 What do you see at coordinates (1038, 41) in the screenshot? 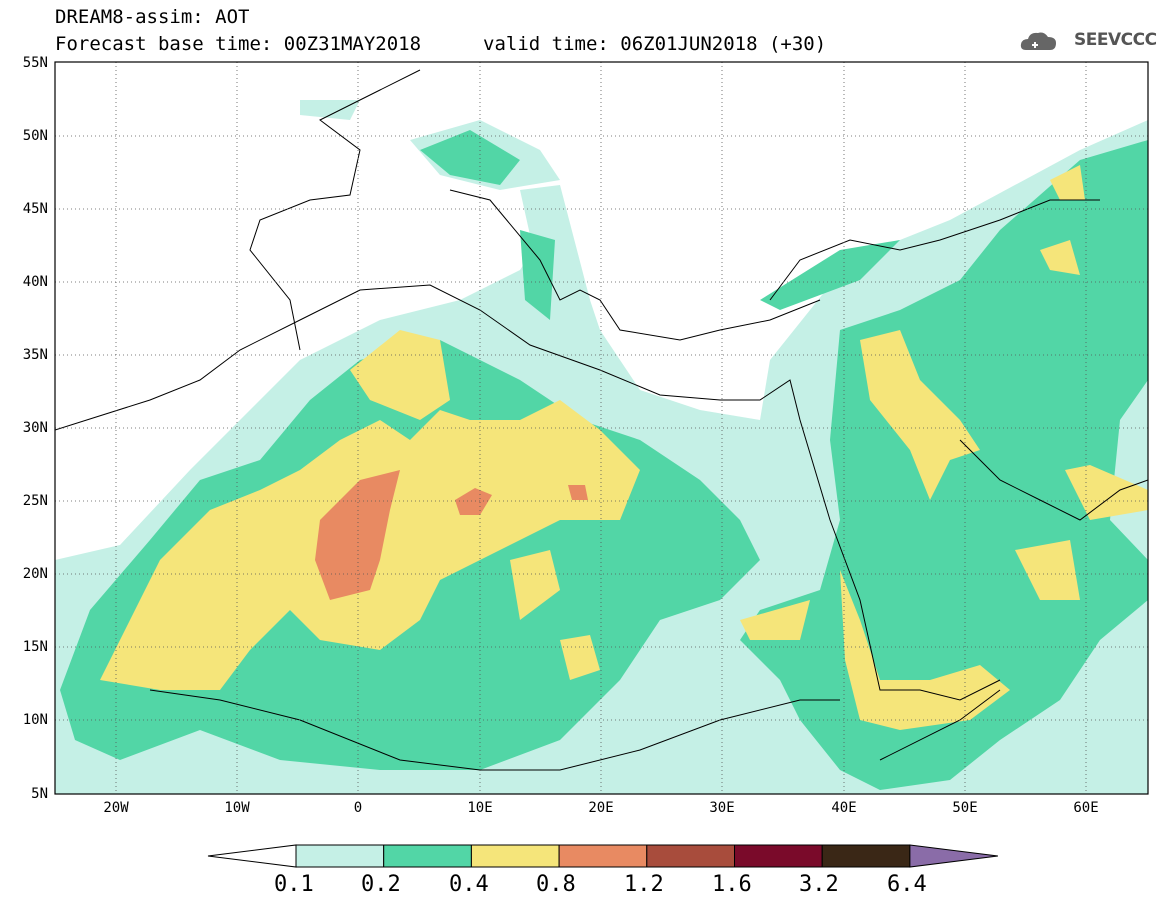
I see `cloud-logo-icon` at bounding box center [1038, 41].